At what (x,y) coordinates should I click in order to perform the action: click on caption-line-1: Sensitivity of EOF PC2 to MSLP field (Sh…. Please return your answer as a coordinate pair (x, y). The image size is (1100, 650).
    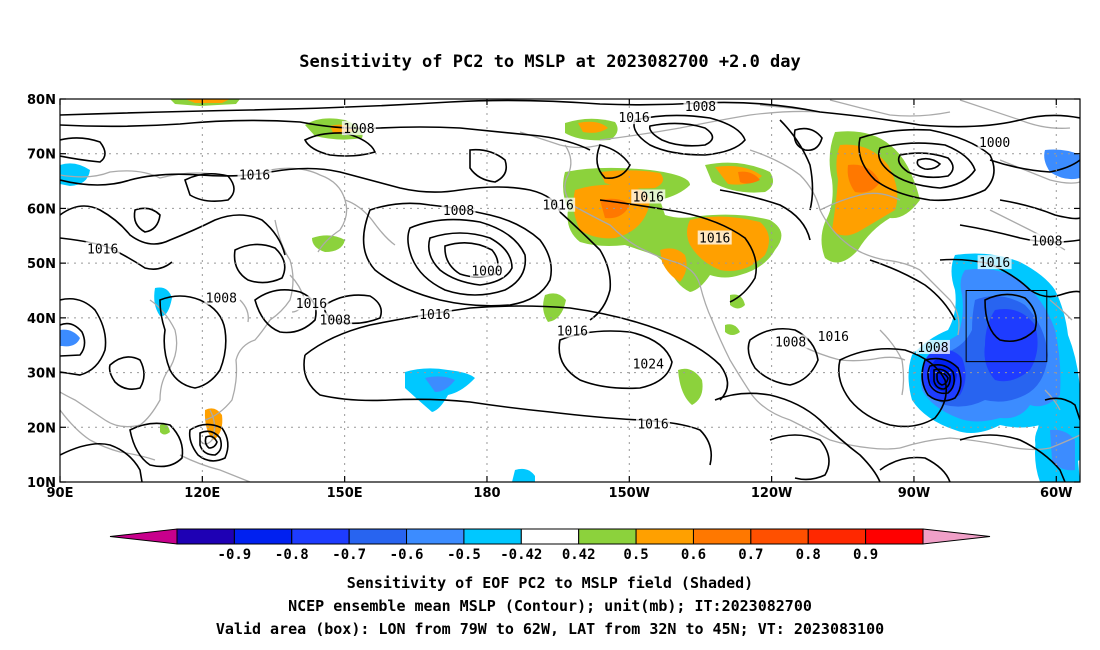
    Looking at the image, I should click on (550, 583).